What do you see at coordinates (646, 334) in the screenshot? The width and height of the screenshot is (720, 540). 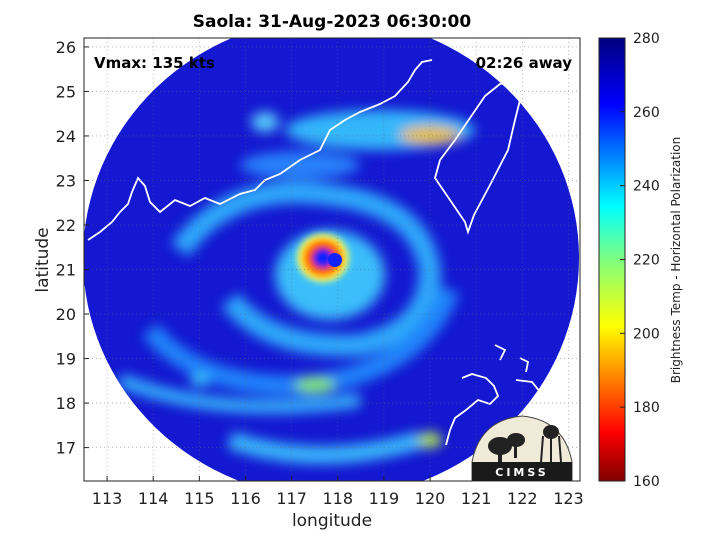 I see `colorbar-tick-label: 200` at bounding box center [646, 334].